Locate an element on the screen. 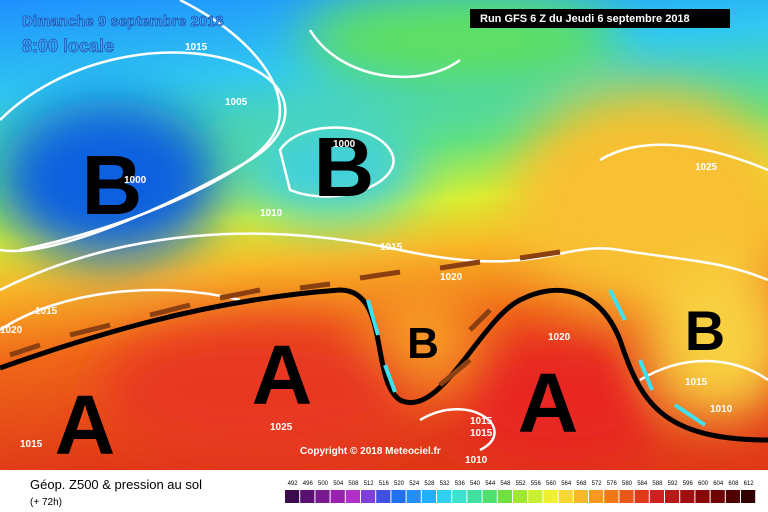 The height and width of the screenshot is (512, 768). legend-label: 520 is located at coordinates (399, 484).